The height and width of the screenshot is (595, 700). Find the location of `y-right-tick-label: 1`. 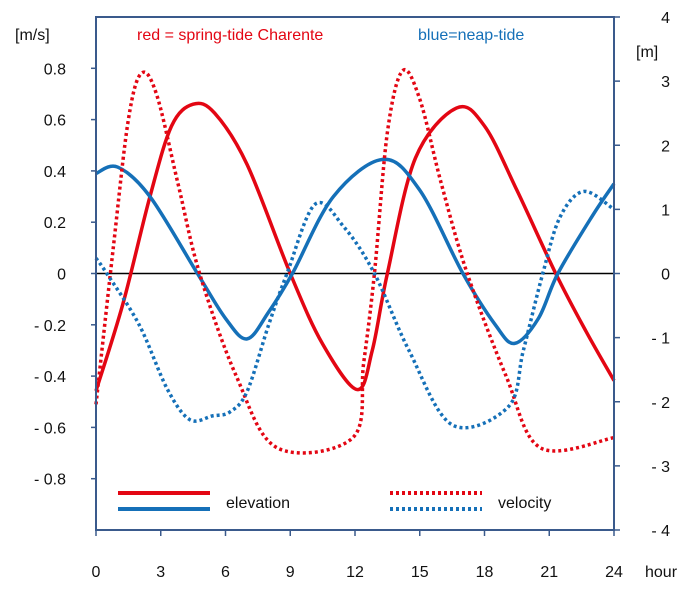

y-right-tick-label: 1 is located at coordinates (665, 210).